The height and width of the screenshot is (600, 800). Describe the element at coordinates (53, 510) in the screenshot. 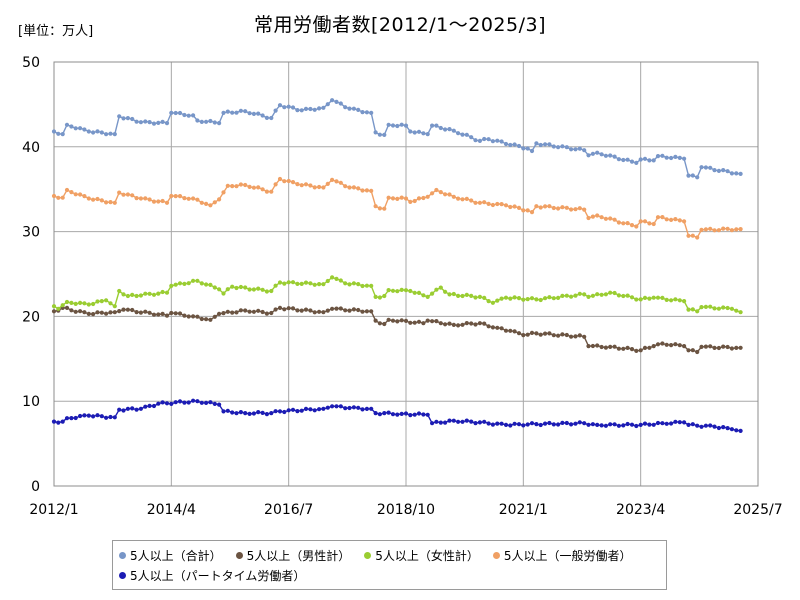

I see `x-tick-label: 2012/1` at that location.